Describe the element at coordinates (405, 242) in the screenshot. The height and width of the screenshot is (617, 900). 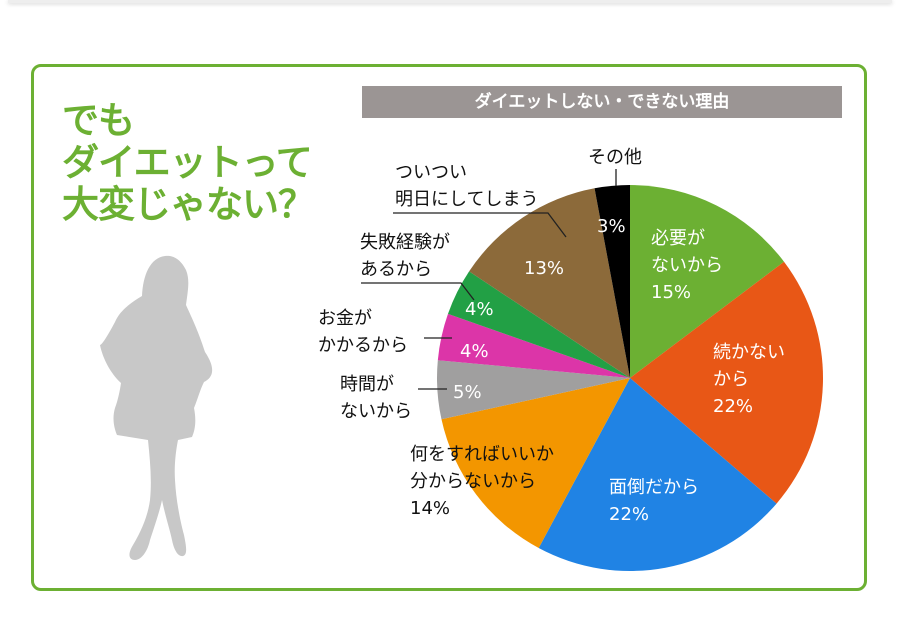
I see `label-failure: 失敗経験が` at that location.